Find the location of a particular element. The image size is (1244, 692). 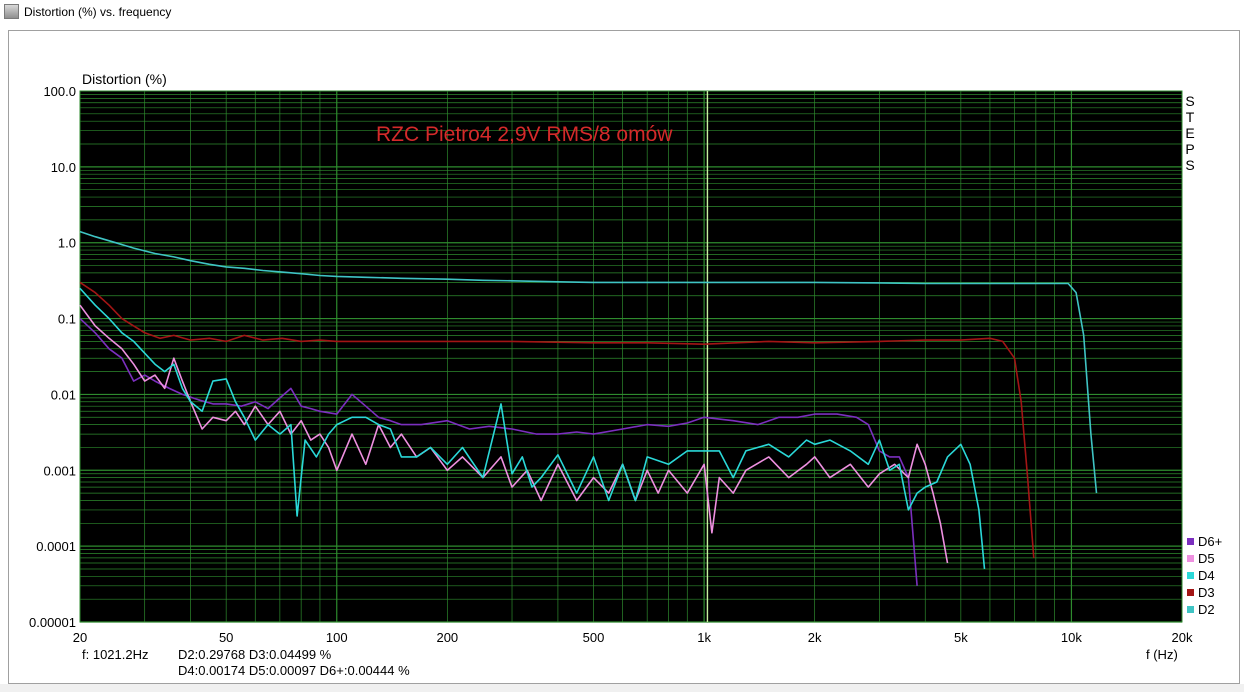

x-tick-label: 1k is located at coordinates (704, 637).